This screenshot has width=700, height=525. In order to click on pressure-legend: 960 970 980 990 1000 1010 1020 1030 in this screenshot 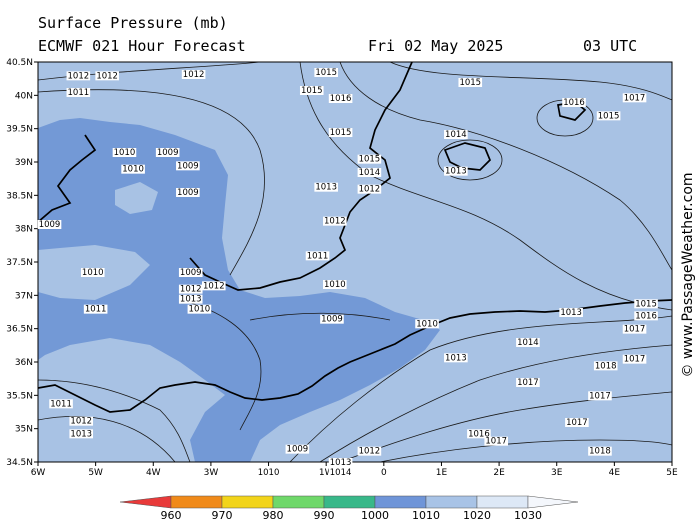, I will do `click(349, 508)`.